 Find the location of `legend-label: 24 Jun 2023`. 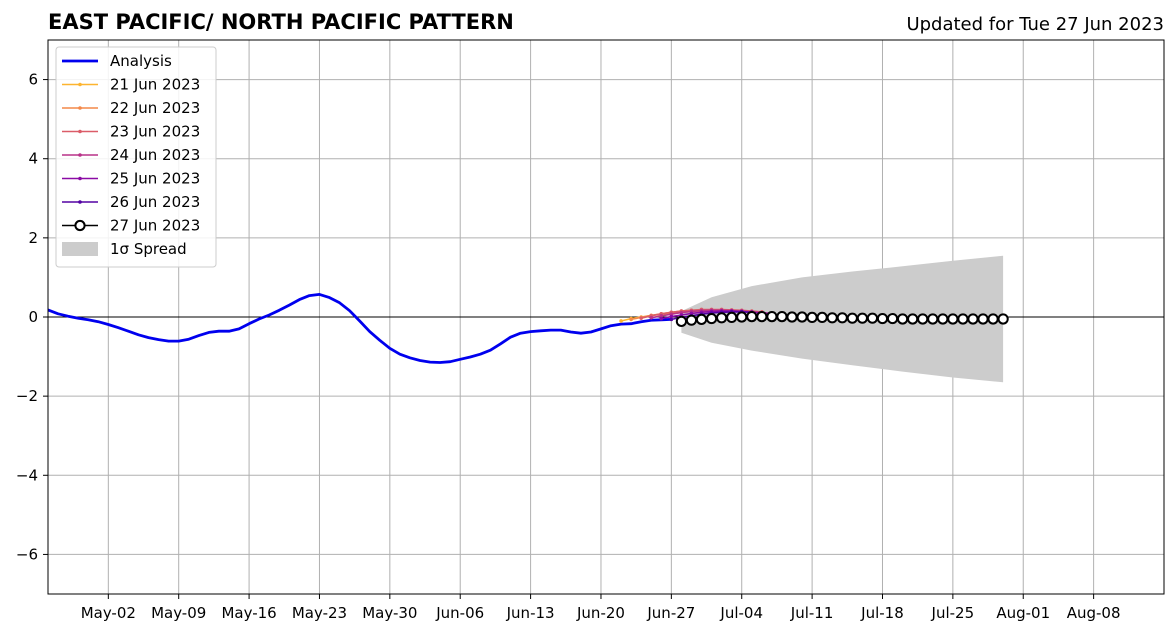

legend-label: 24 Jun 2023 is located at coordinates (155, 155).